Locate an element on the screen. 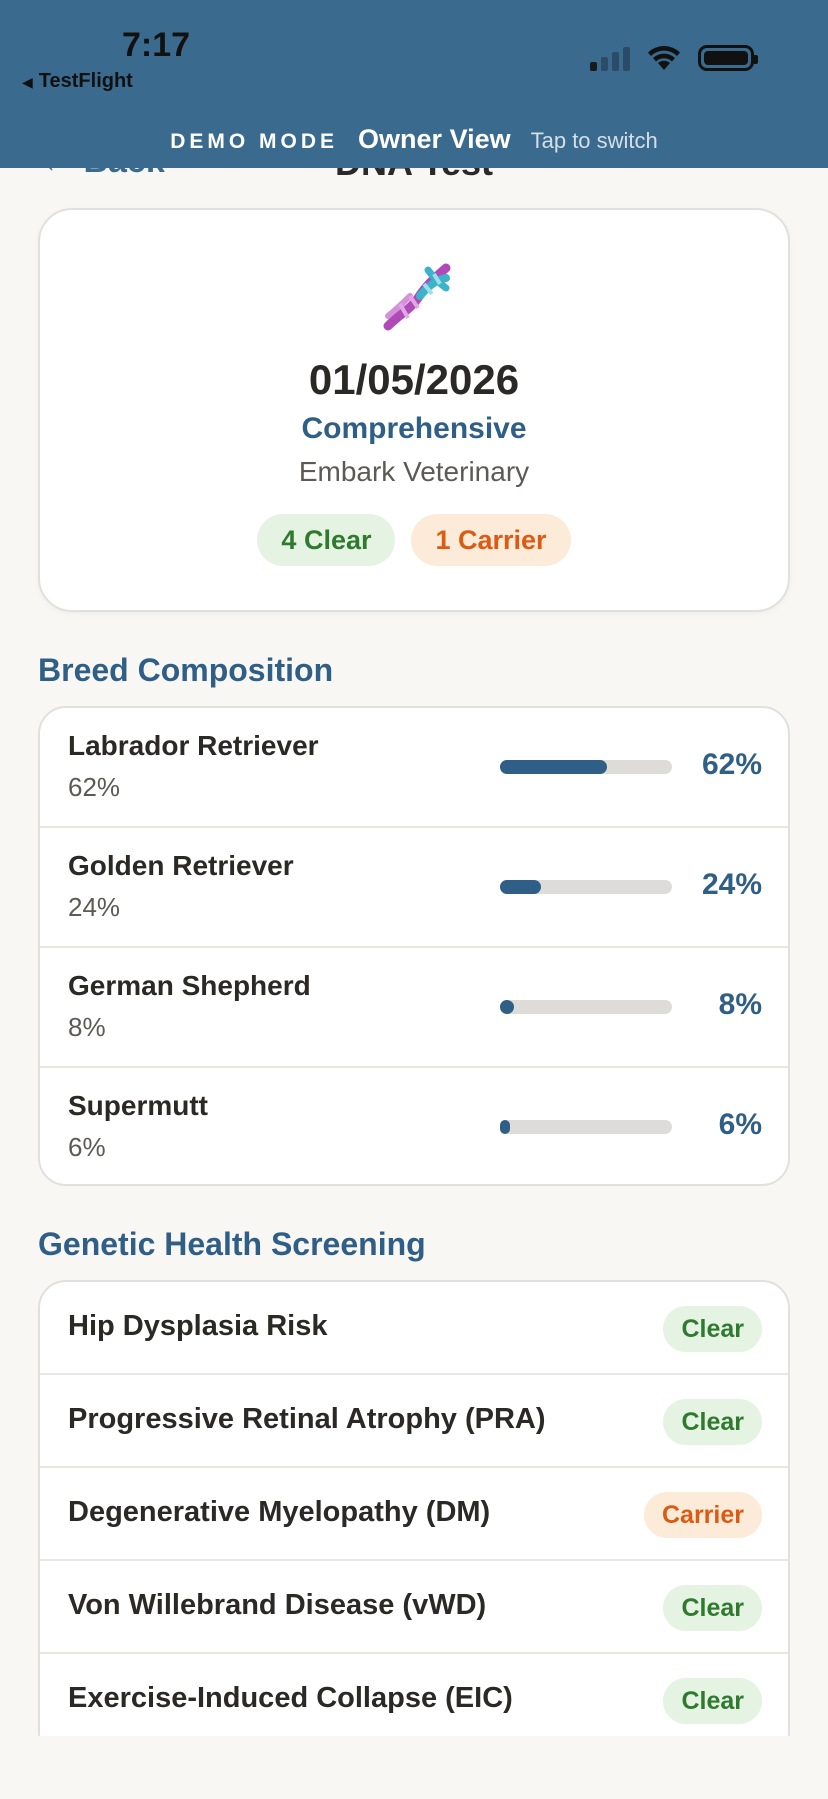 This screenshot has width=828, height=1799. breed-row: Labrador Retriever 62% 62% is located at coordinates (414, 768).